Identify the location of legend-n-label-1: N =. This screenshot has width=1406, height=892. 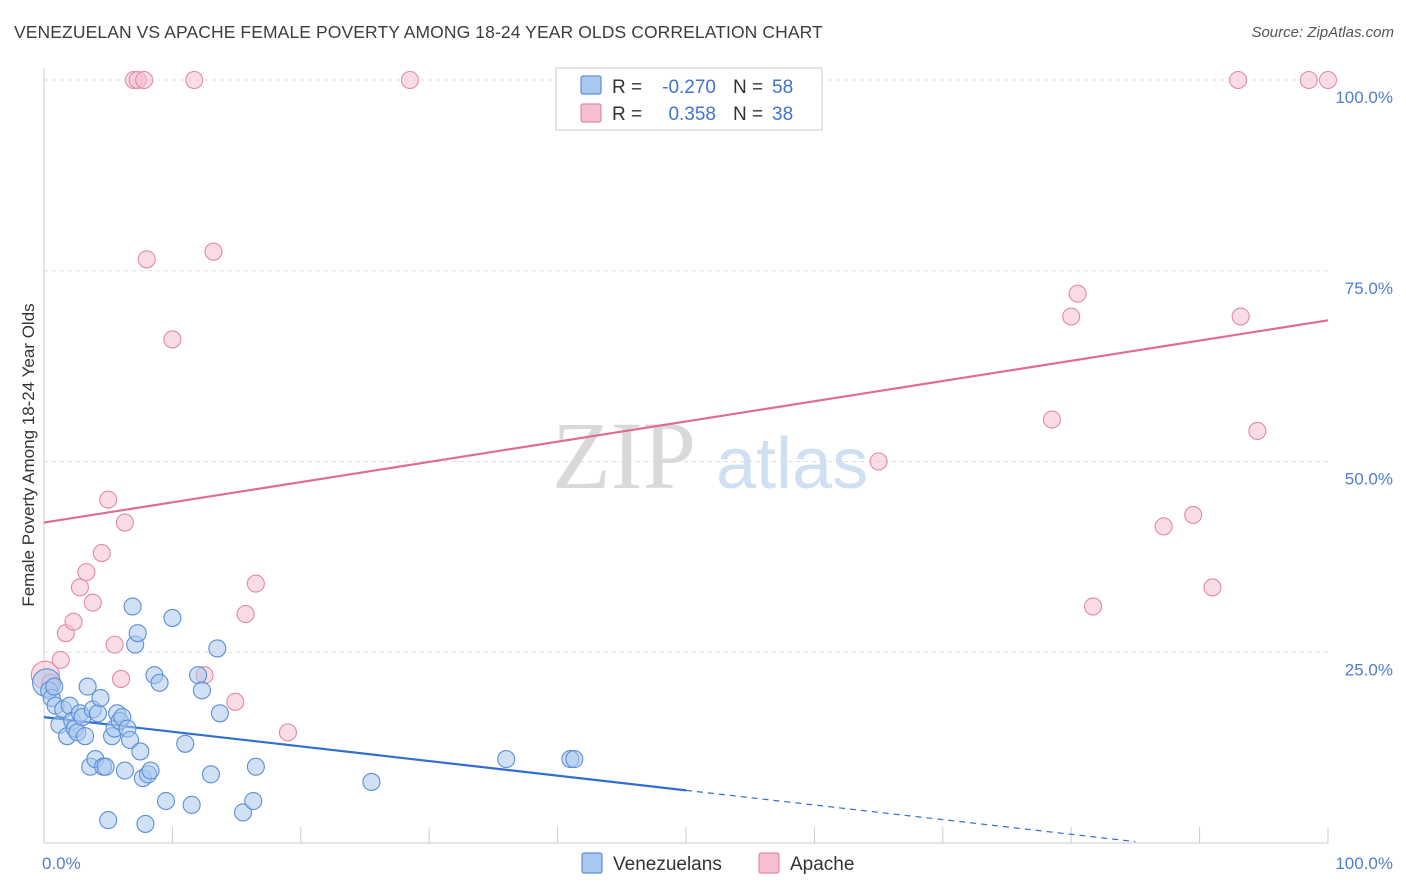
(748, 87).